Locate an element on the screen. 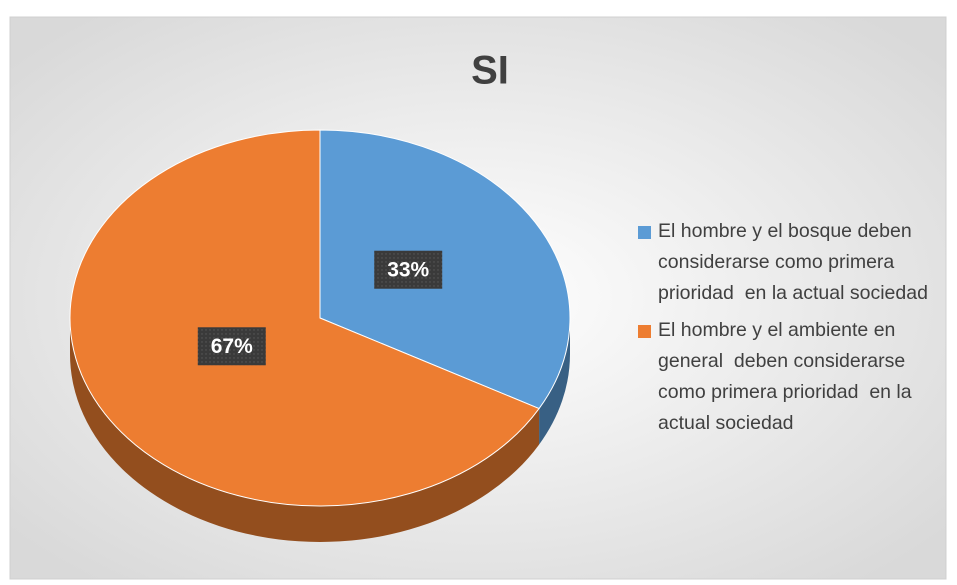  data-label: 33% is located at coordinates (408, 269).